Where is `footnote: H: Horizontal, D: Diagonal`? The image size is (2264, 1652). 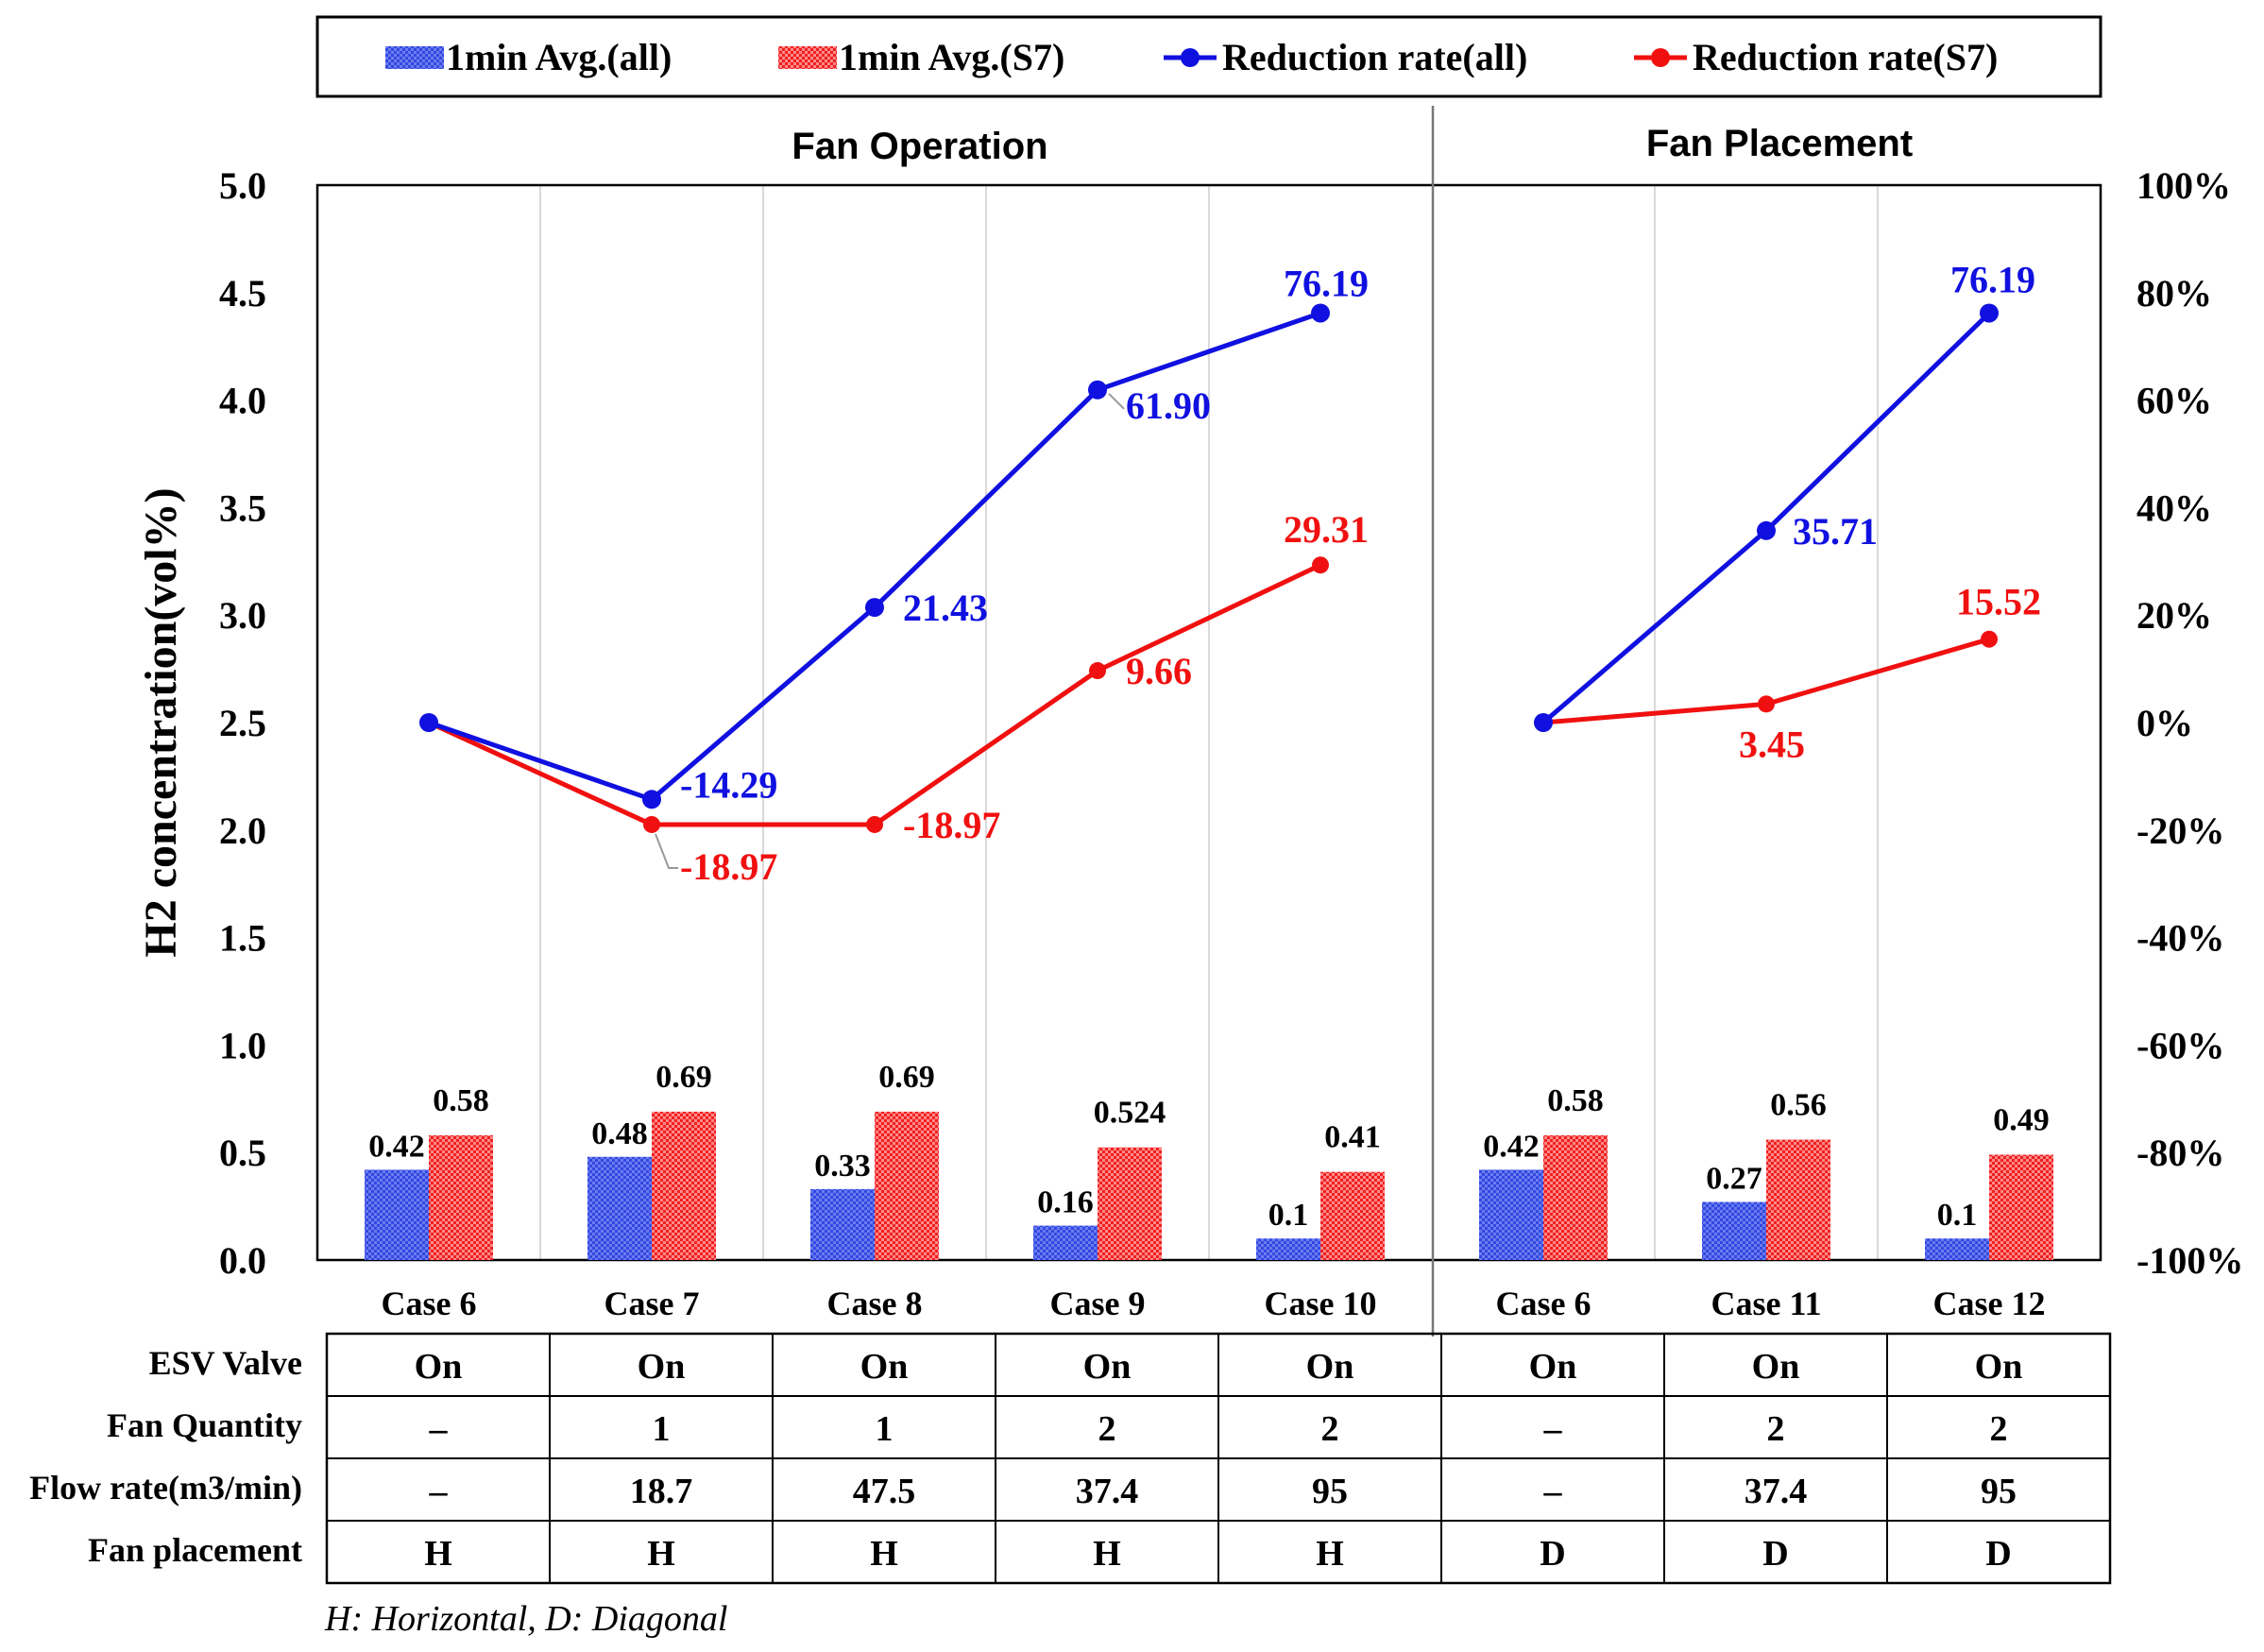
footnote: H: Horizontal, D: Diagonal is located at coordinates (525, 1619).